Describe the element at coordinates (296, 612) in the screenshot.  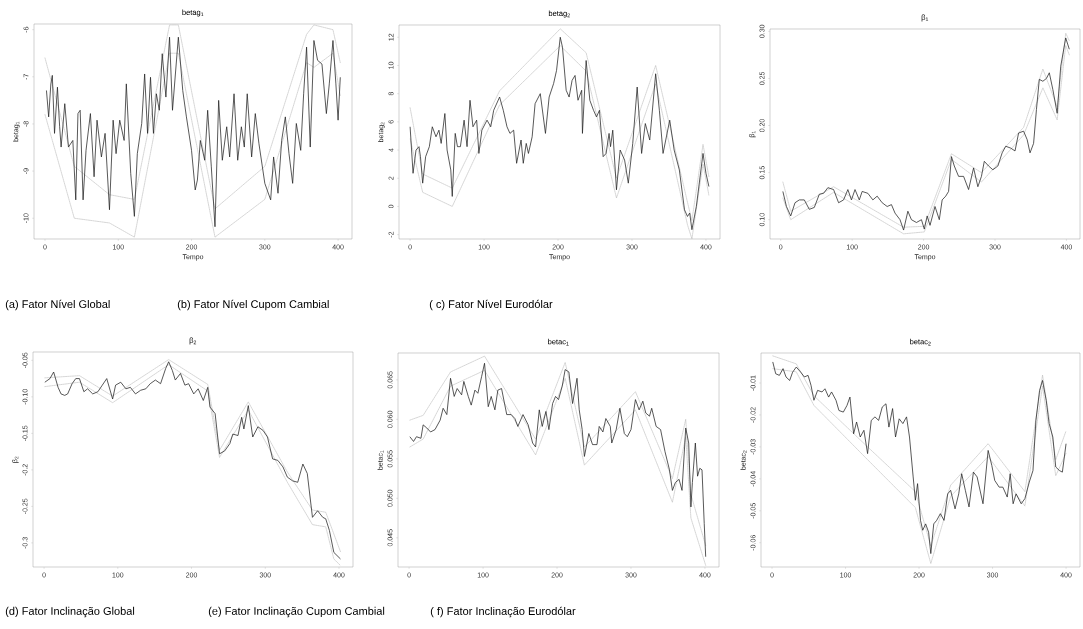
I see `text: (e) Fator Inclinação Cupom Cambial` at that location.